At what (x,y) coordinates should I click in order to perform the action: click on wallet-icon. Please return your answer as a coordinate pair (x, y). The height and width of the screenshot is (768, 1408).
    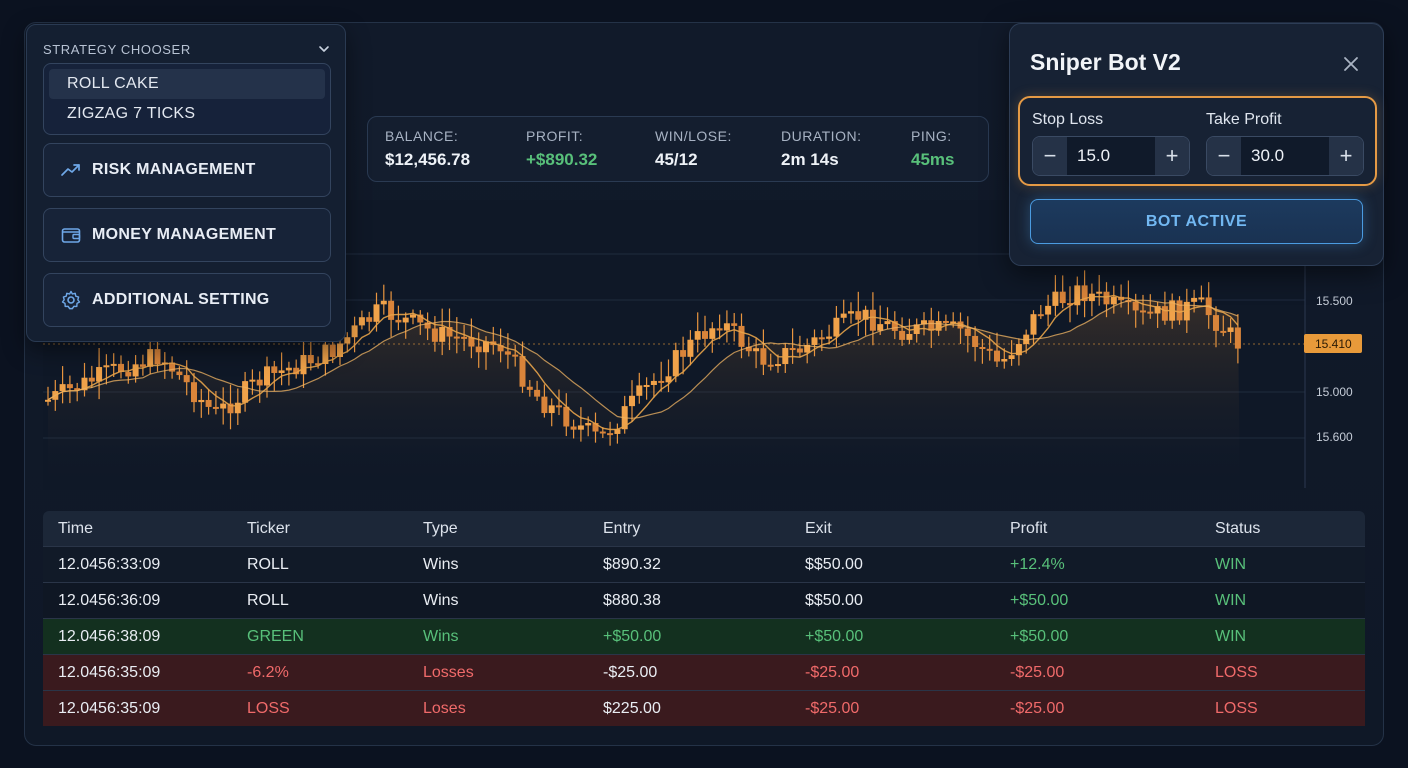
    Looking at the image, I should click on (71, 235).